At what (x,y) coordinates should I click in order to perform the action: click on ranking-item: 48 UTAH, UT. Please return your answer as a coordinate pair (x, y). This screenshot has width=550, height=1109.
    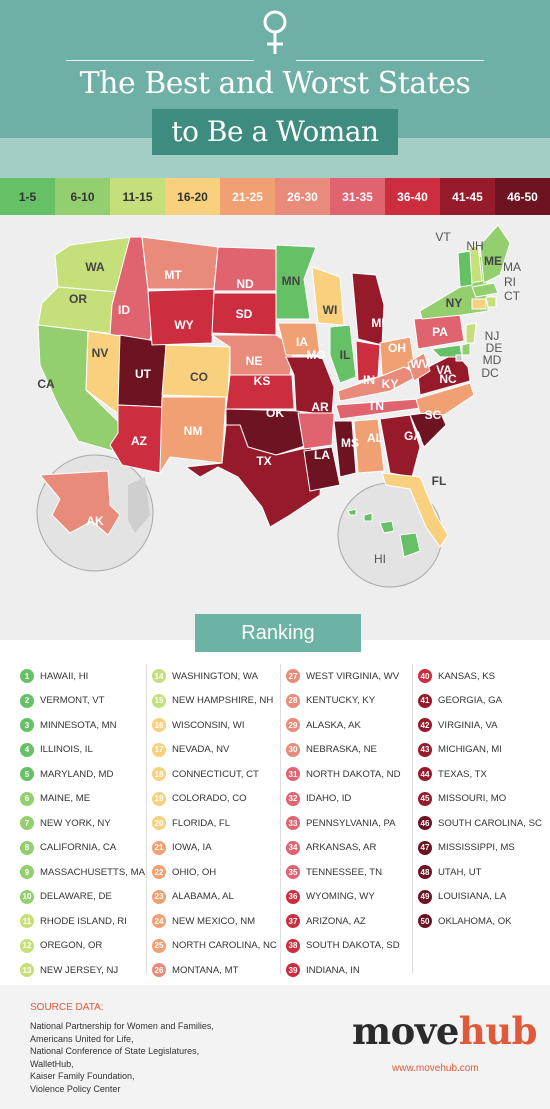
    Looking at the image, I should click on (484, 872).